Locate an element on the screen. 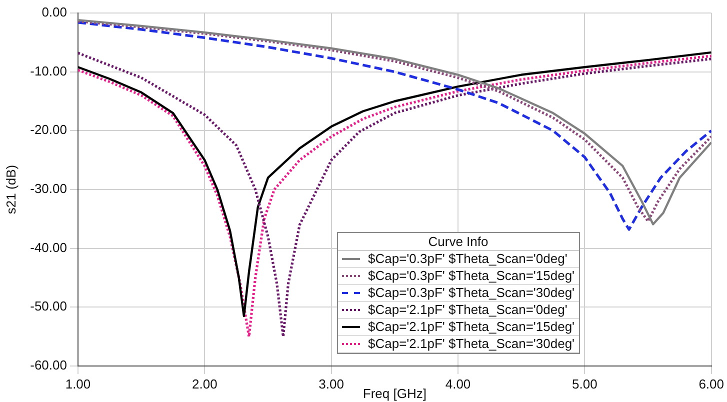 Image resolution: width=727 pixels, height=402 pixels. x-tick-label: 5.00 is located at coordinates (585, 384).